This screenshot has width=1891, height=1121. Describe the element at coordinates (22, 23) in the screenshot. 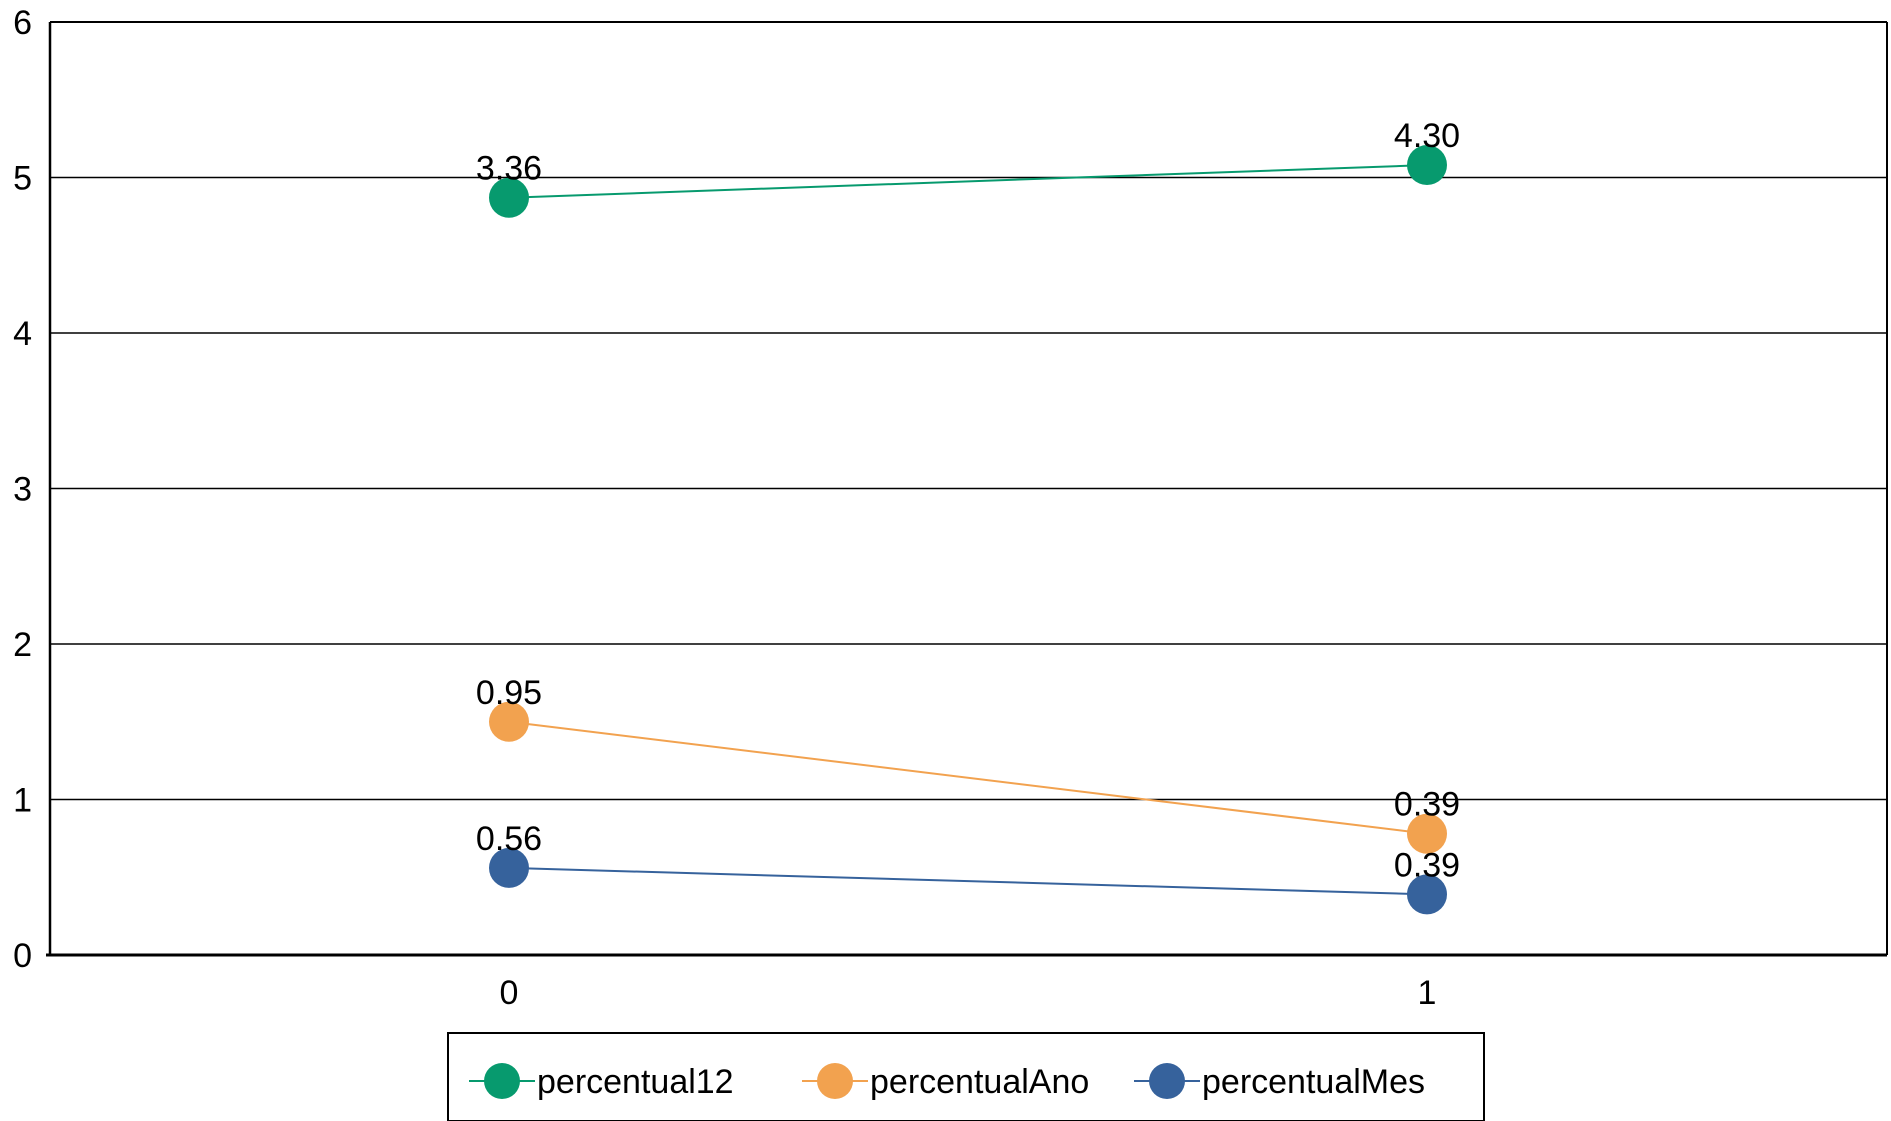

I see `y-tick-label: 6` at that location.